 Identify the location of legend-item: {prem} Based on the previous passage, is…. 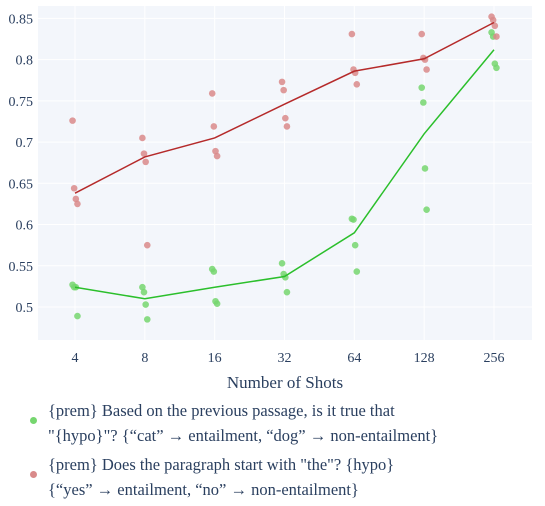
(283, 423).